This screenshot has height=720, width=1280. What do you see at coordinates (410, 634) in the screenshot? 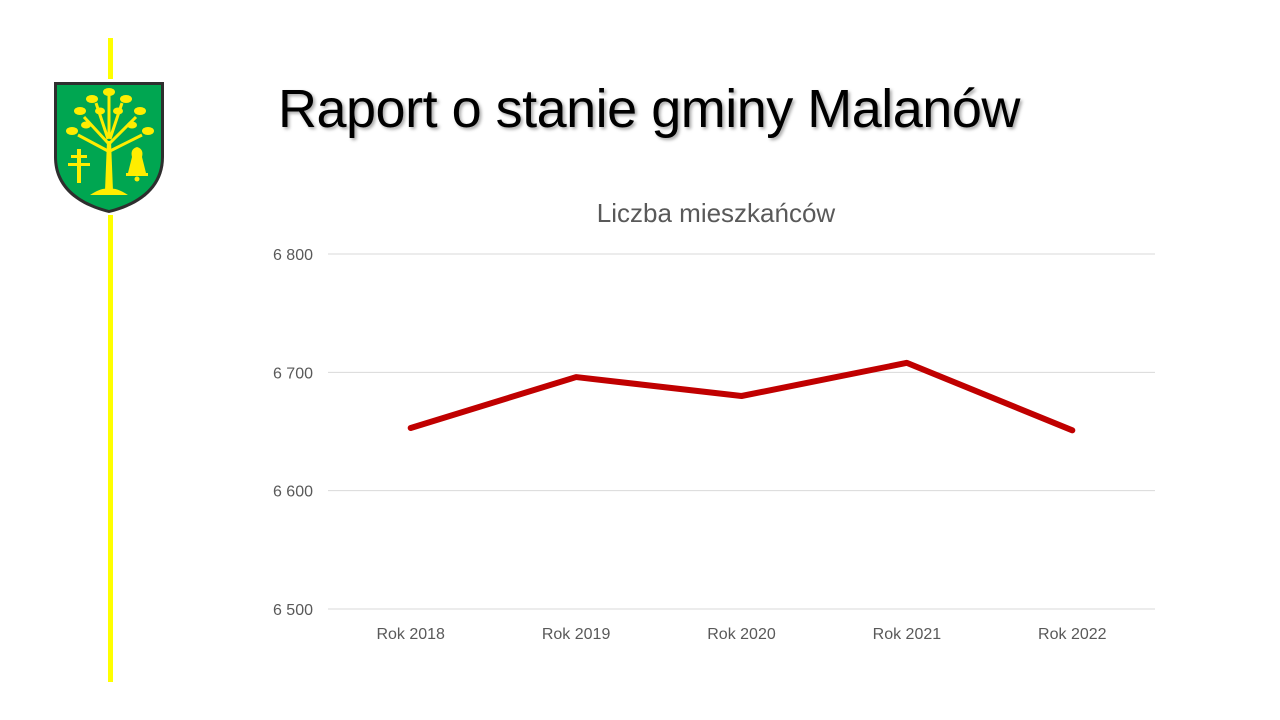
I see `x-tick-label: Rok 2018` at bounding box center [410, 634].